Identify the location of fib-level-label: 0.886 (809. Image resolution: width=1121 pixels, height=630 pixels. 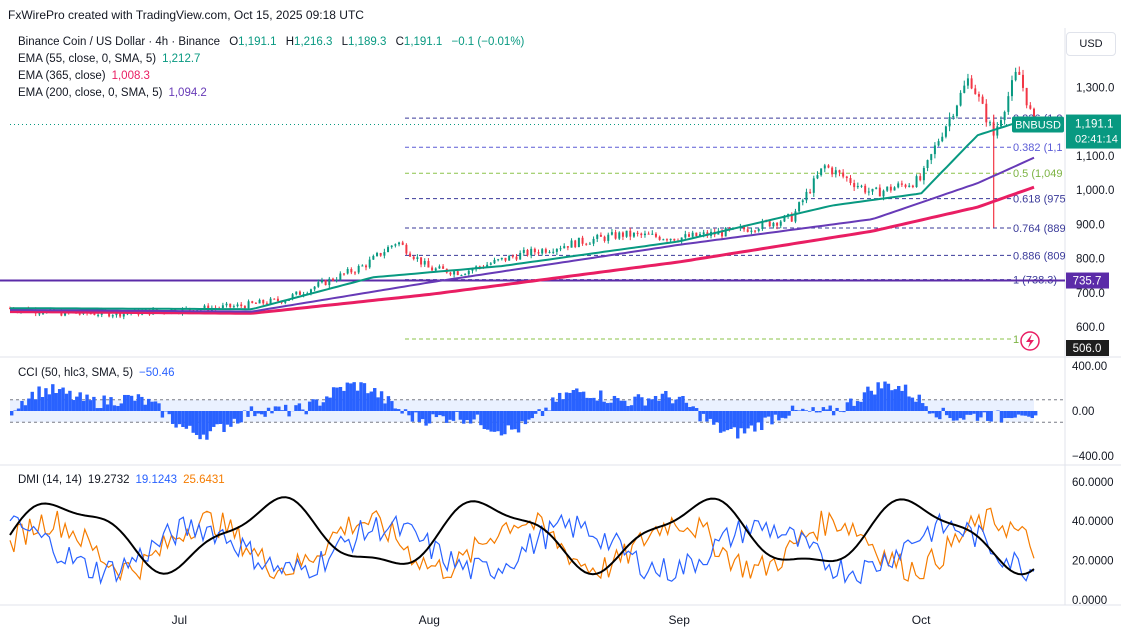
(1039, 256).